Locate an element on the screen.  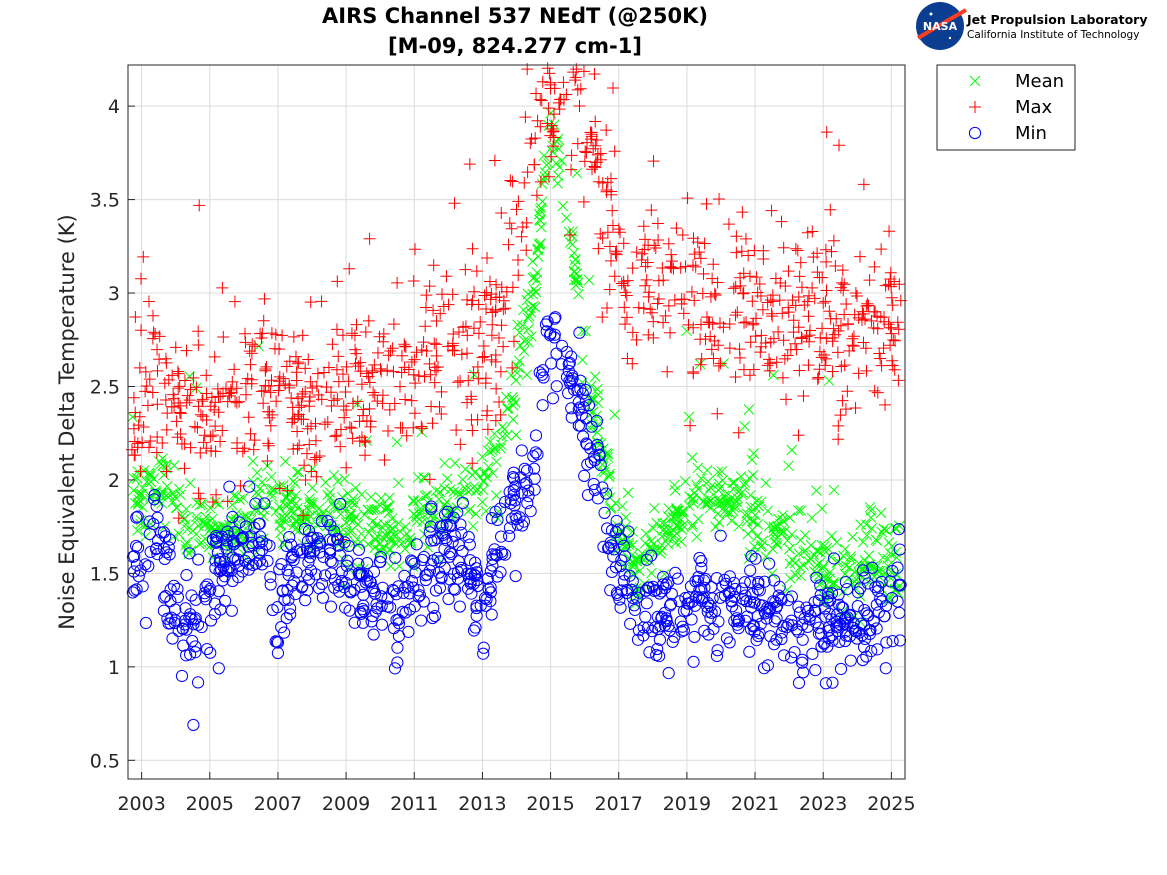
nasa-emblem-star is located at coordinates (931, 14).